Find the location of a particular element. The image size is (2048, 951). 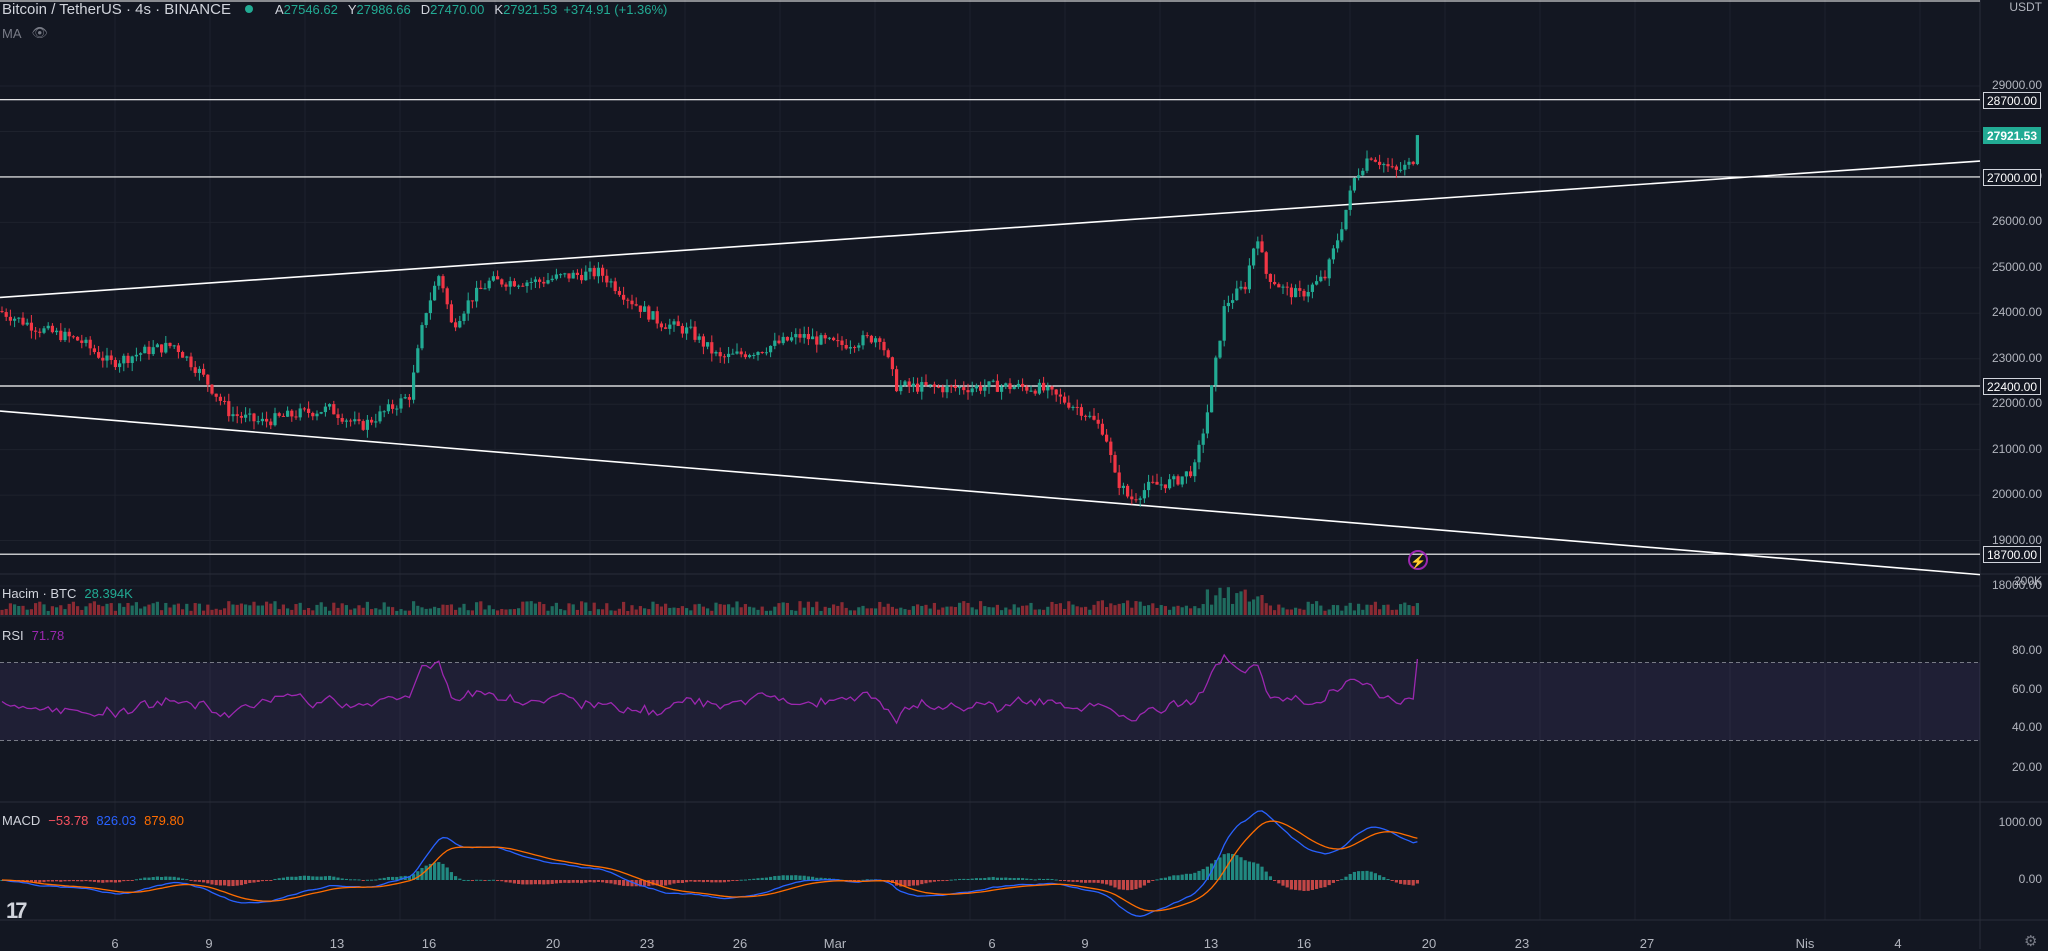

macd-legend: MACD −53.78 826.03 879.80 is located at coordinates (93, 820).